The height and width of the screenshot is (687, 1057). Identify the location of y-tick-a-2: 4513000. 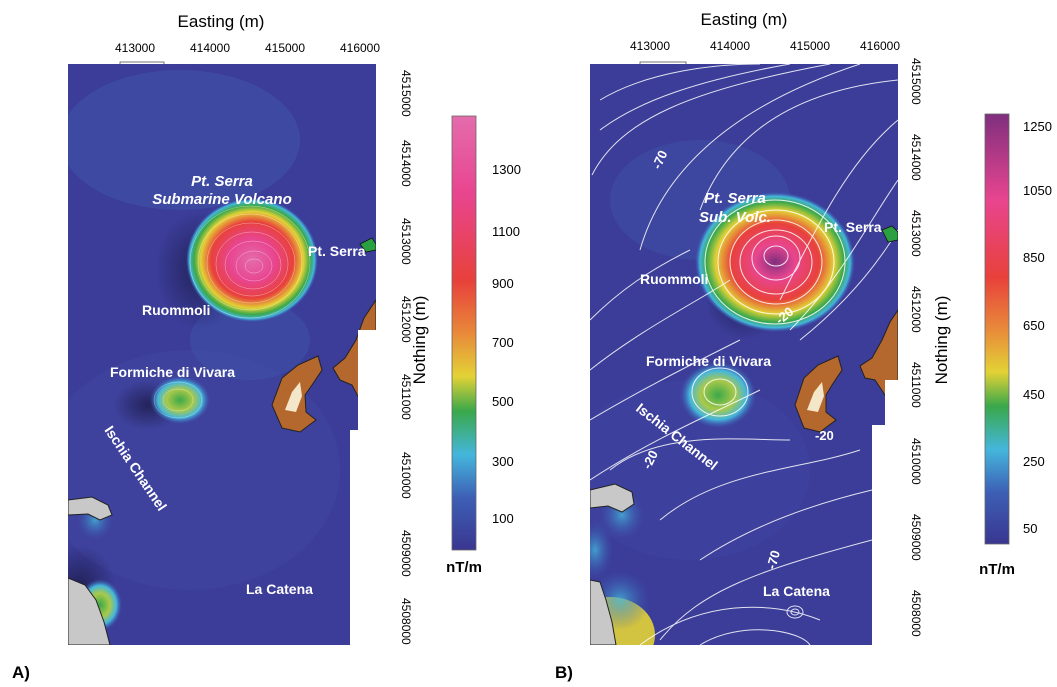
(406, 241).